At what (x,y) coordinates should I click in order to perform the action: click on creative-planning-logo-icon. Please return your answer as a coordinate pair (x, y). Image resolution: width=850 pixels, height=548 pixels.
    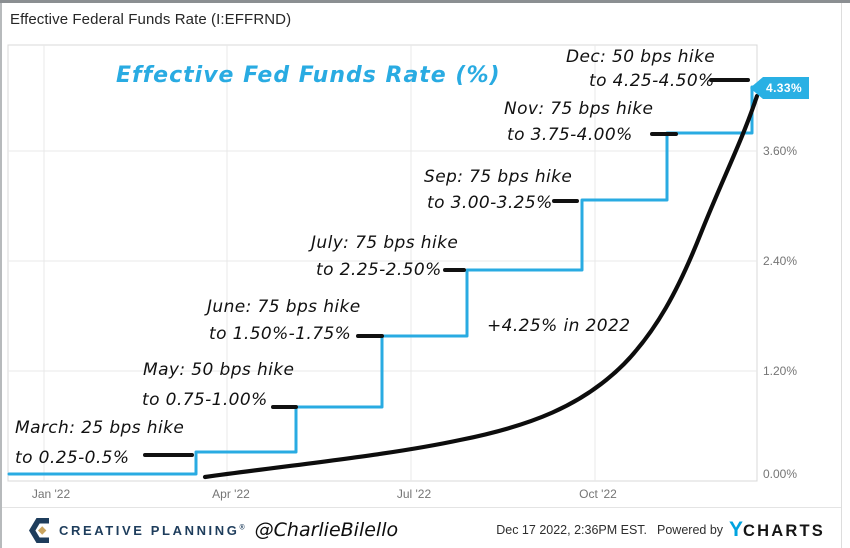
    Looking at the image, I should click on (39, 530).